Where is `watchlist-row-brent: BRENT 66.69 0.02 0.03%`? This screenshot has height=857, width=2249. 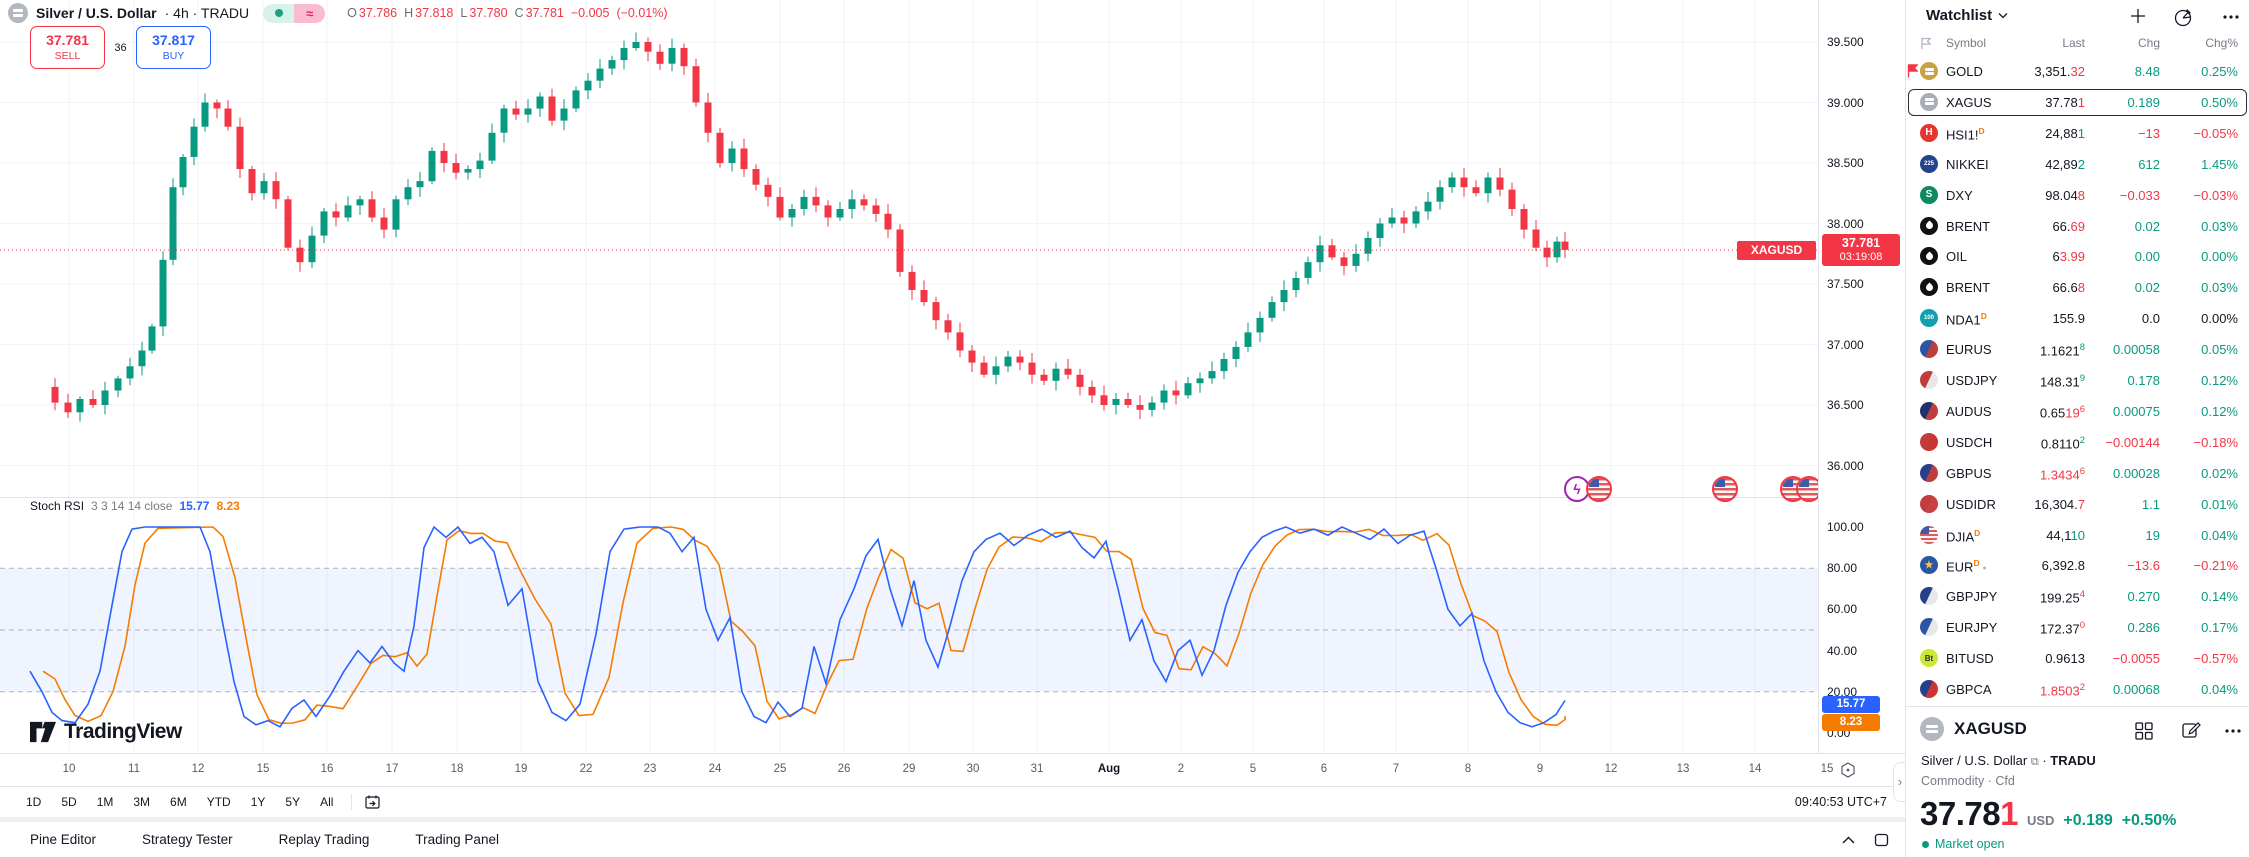
watchlist-row-brent: BRENT 66.69 0.02 0.03% is located at coordinates (2077, 226).